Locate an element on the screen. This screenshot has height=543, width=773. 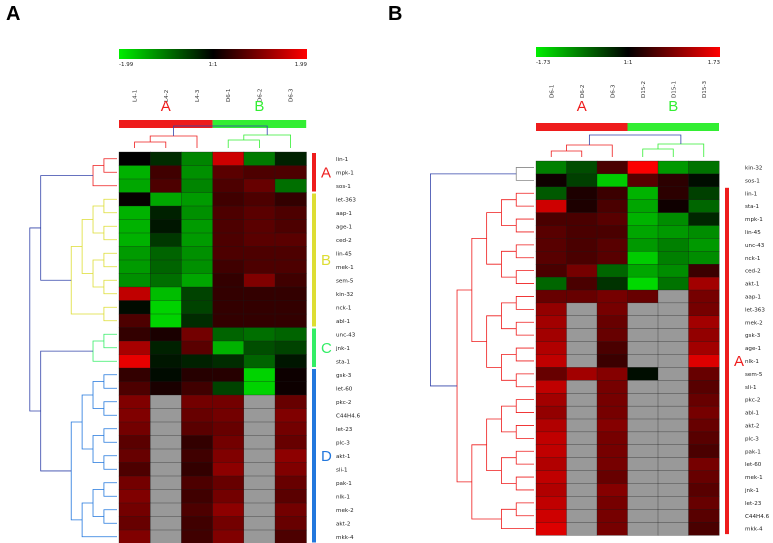
row-label: nlk-1 is located at coordinates (752, 362).